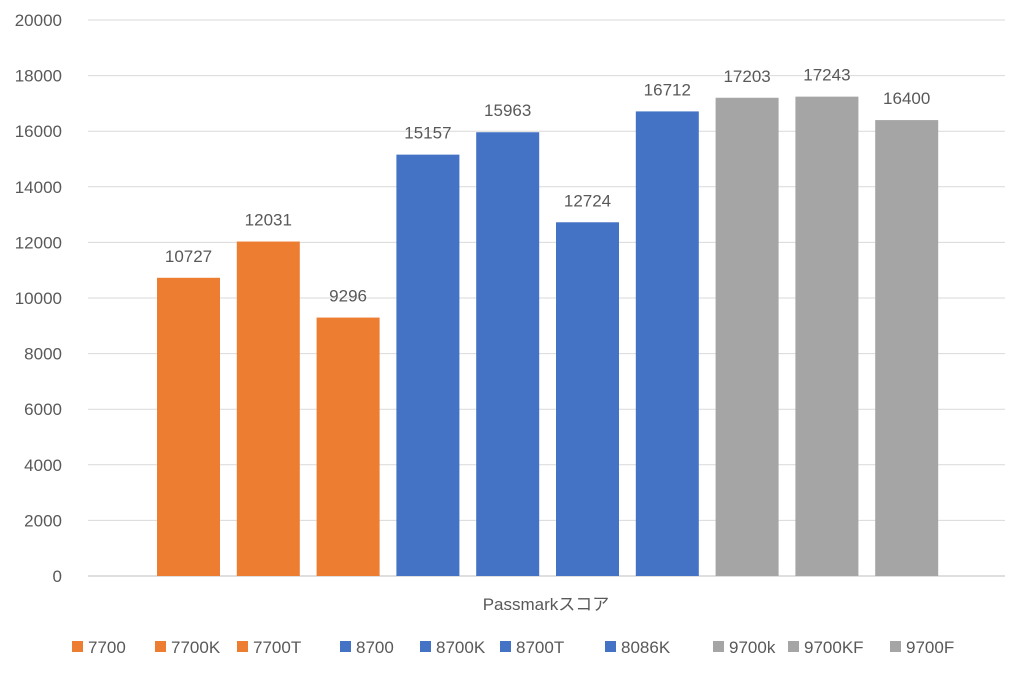 This screenshot has height=675, width=1024. What do you see at coordinates (160, 646) in the screenshot?
I see `legend-swatch-7700K` at bounding box center [160, 646].